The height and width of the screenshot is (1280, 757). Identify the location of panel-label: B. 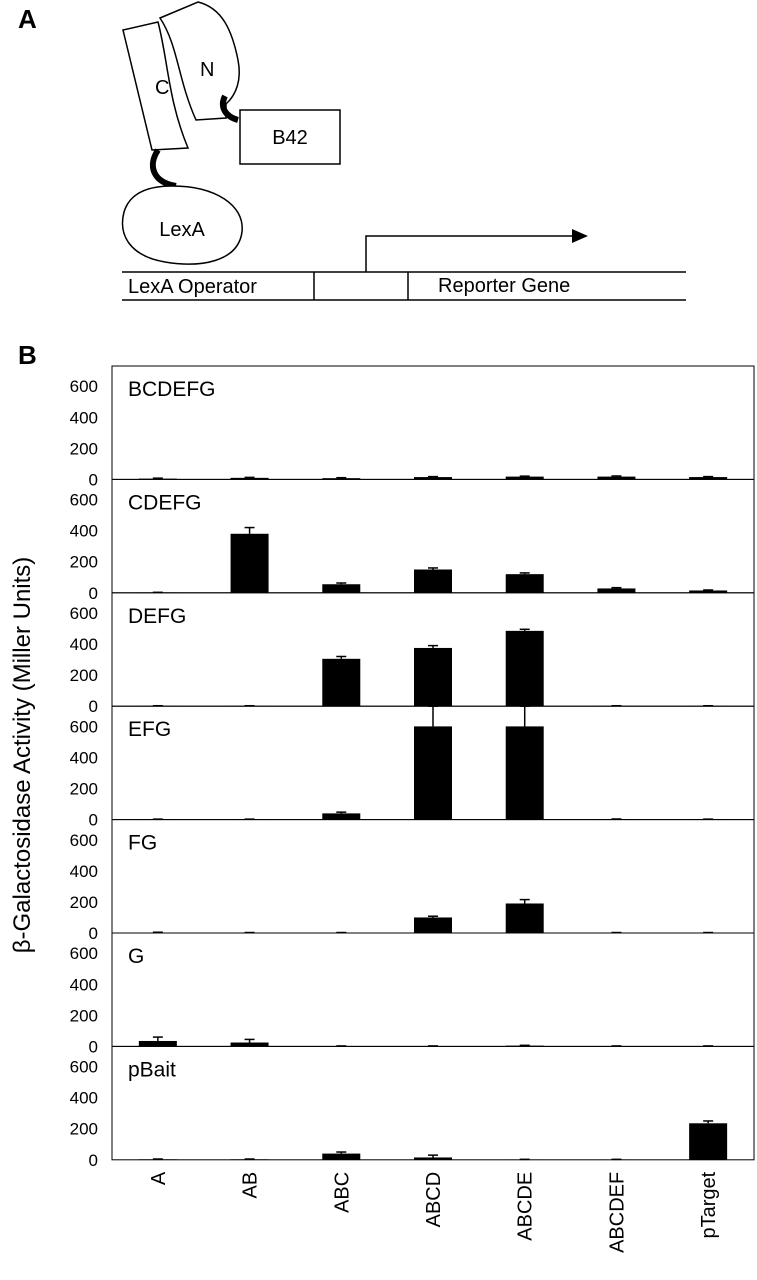
(27, 355).